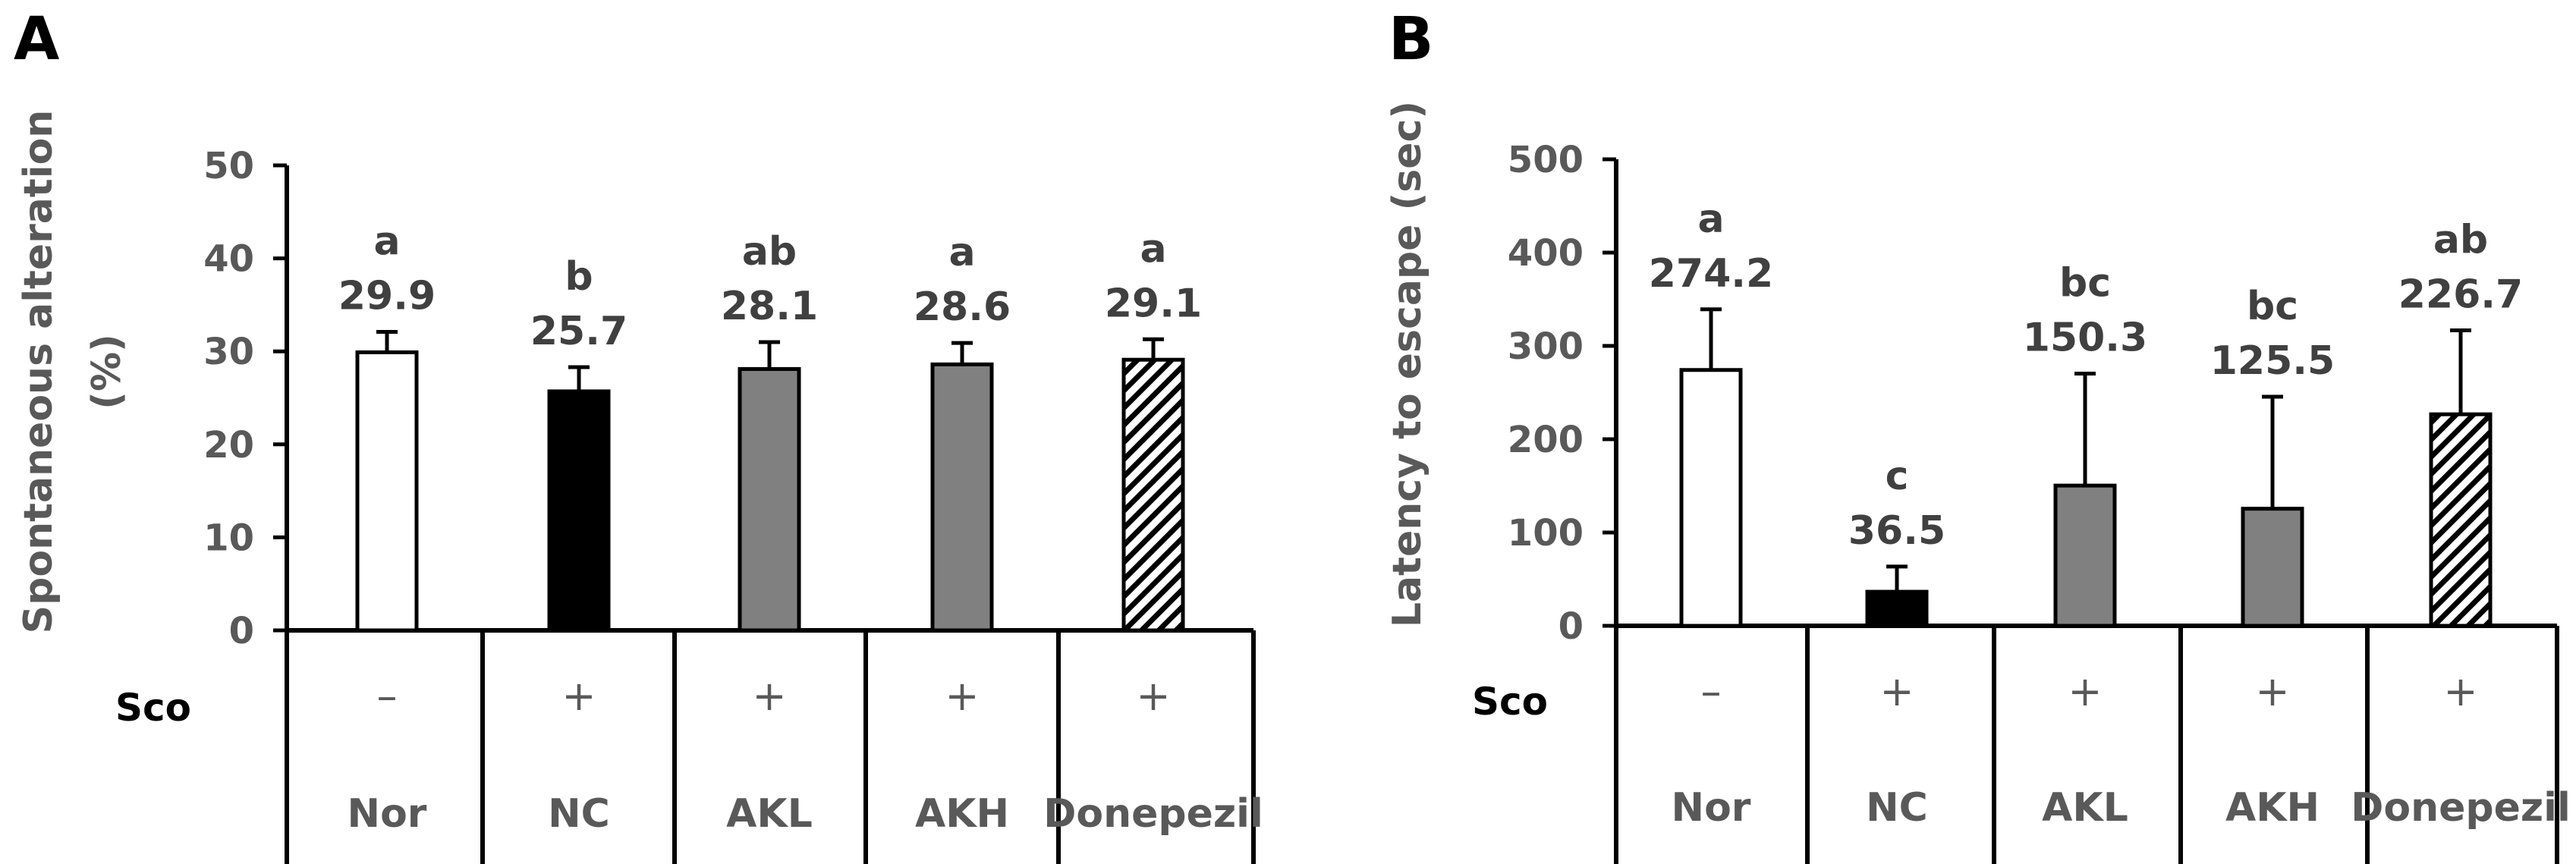  I want to click on panel-b-sco-sign-akh: +, so click(2272, 691).